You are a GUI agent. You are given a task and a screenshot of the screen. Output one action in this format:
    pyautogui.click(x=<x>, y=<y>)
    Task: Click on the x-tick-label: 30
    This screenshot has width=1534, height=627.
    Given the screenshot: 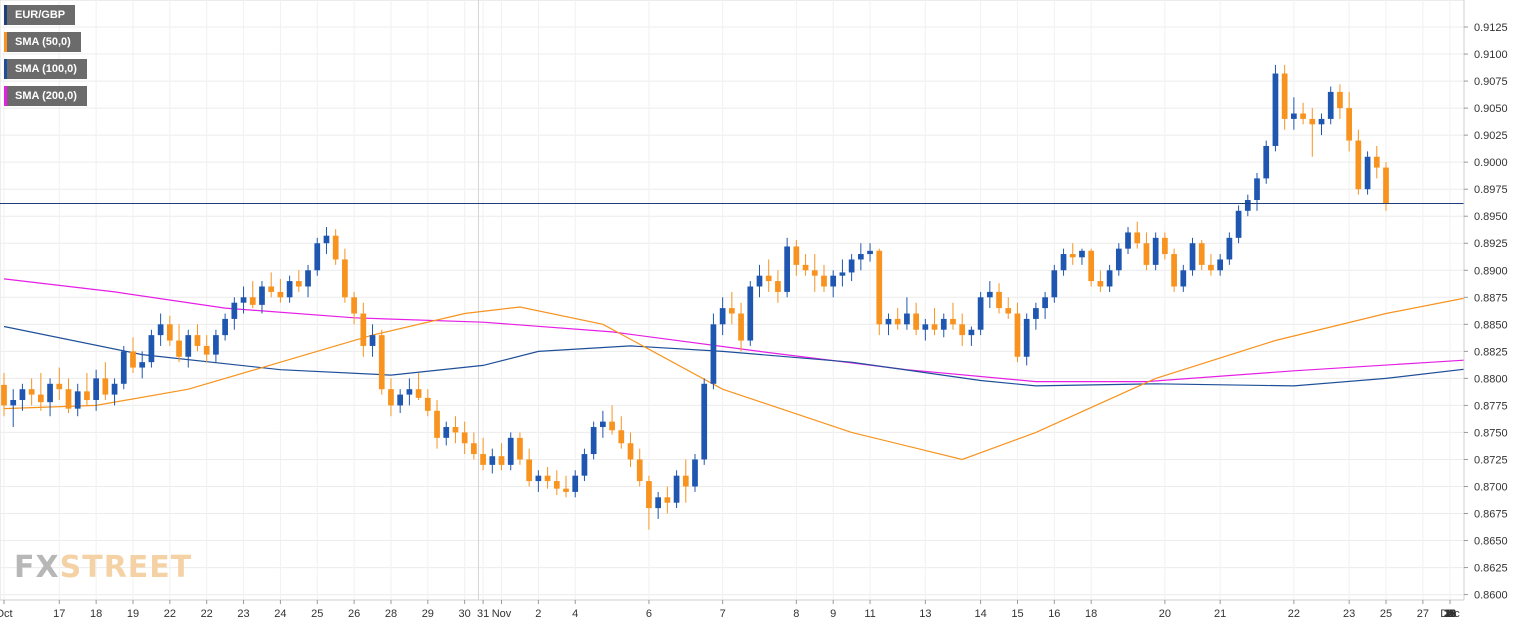 What is the action you would take?
    pyautogui.click(x=465, y=614)
    